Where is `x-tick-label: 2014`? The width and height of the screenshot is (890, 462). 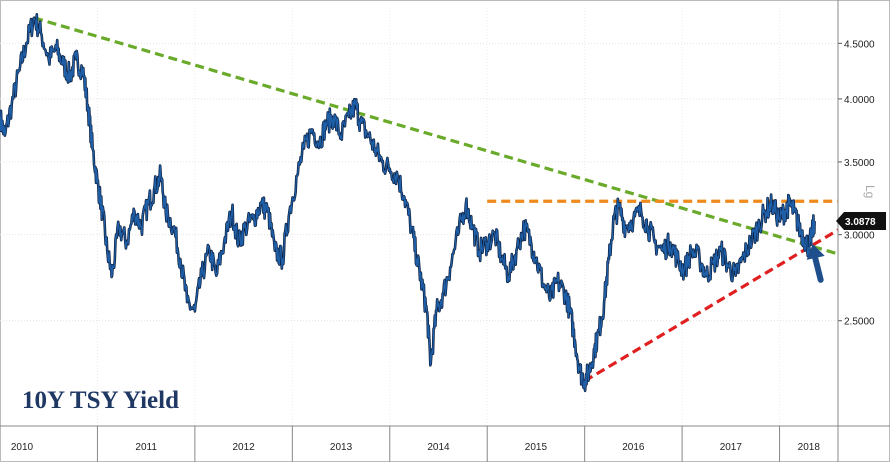 x-tick-label: 2014 is located at coordinates (438, 447).